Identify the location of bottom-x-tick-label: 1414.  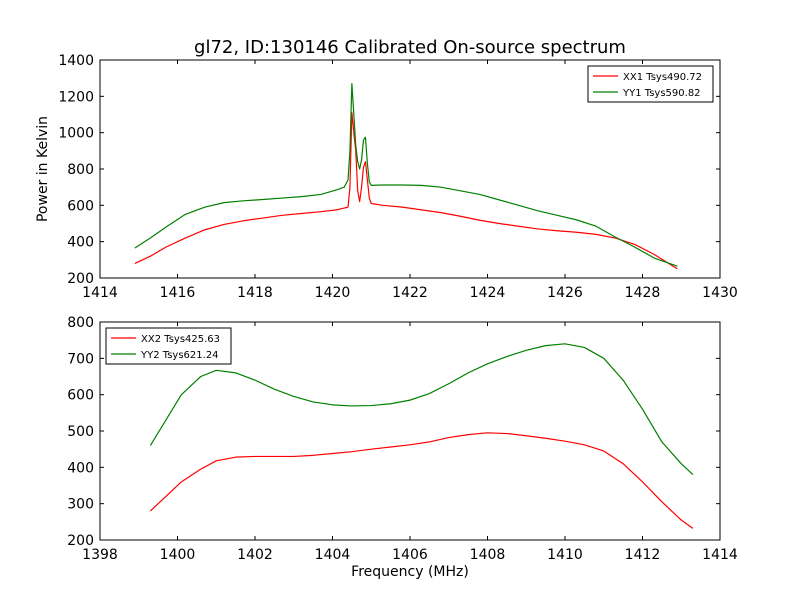
(720, 555).